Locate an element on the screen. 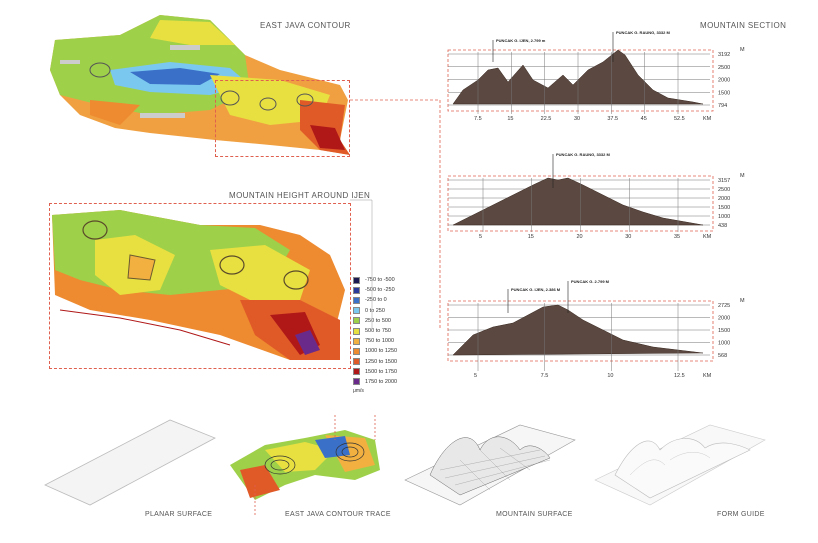  legend-label: 500 to 750 is located at coordinates (378, 331).